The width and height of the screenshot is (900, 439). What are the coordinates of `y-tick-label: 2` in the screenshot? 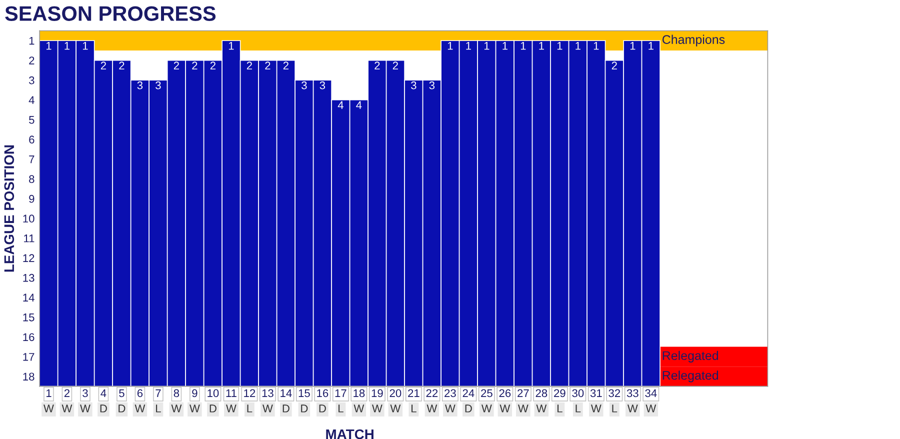 It's located at (31, 60).